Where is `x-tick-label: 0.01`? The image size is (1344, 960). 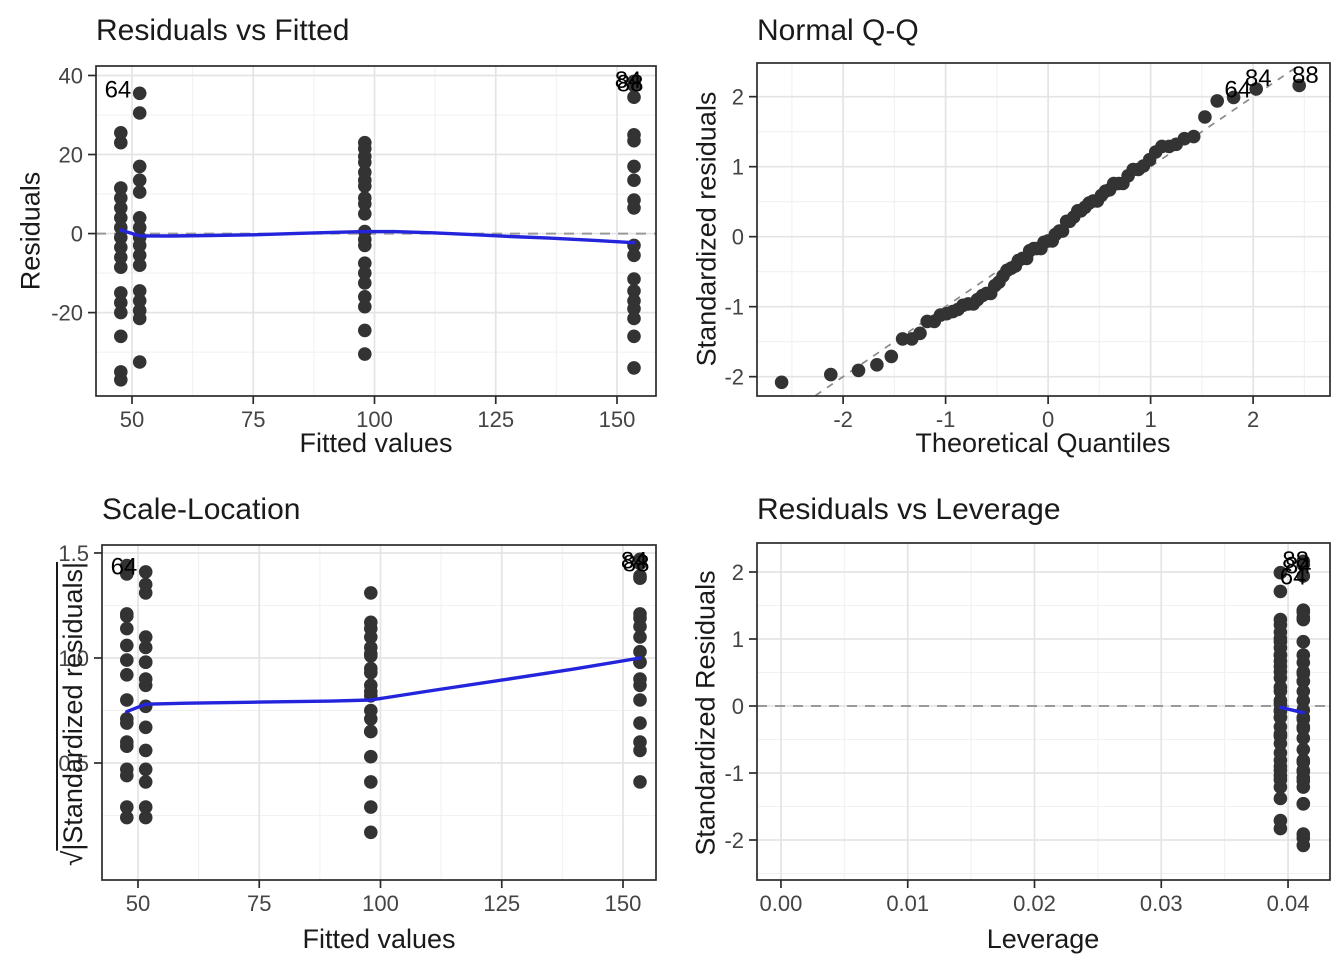 x-tick-label: 0.01 is located at coordinates (907, 903).